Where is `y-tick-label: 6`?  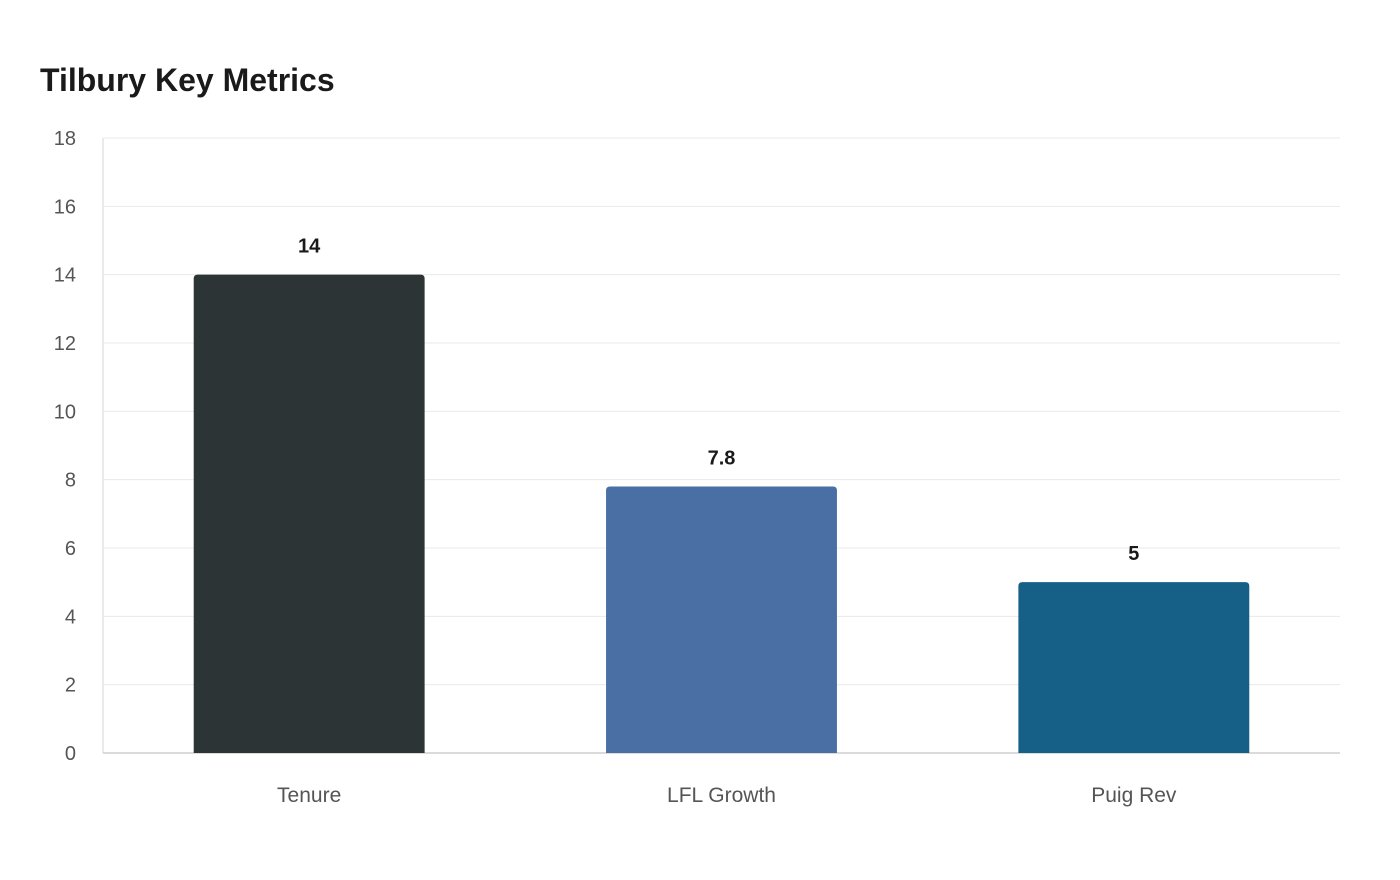 y-tick-label: 6 is located at coordinates (70, 549).